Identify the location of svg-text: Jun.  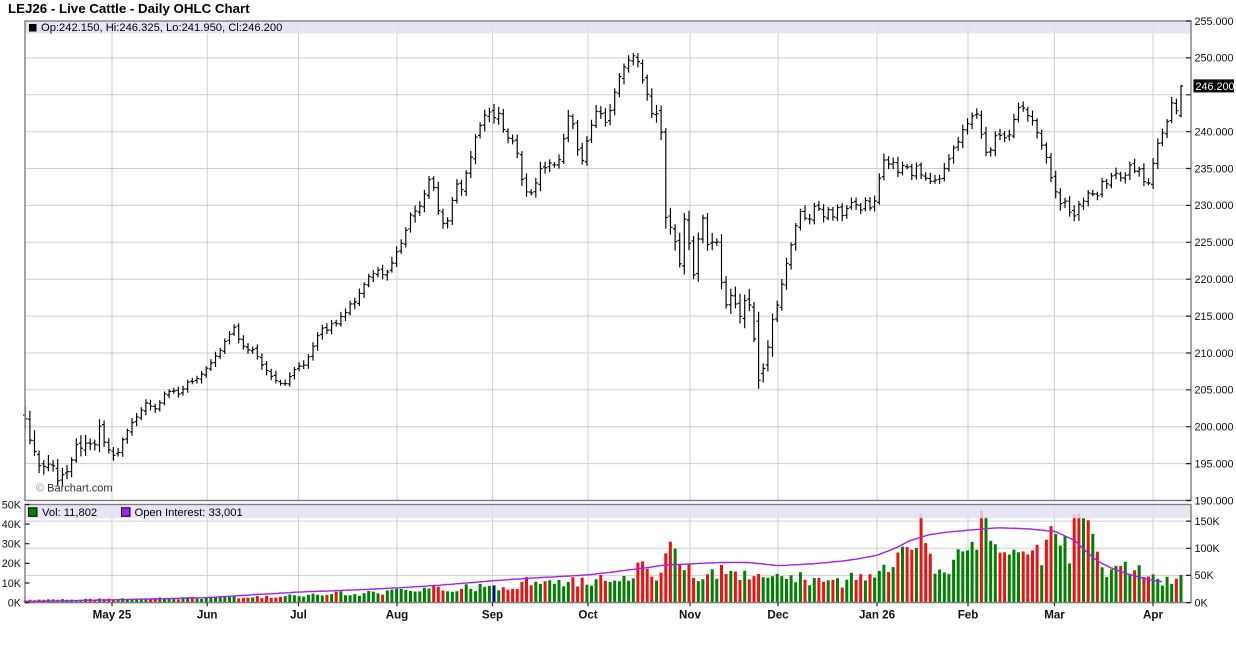
(207, 615).